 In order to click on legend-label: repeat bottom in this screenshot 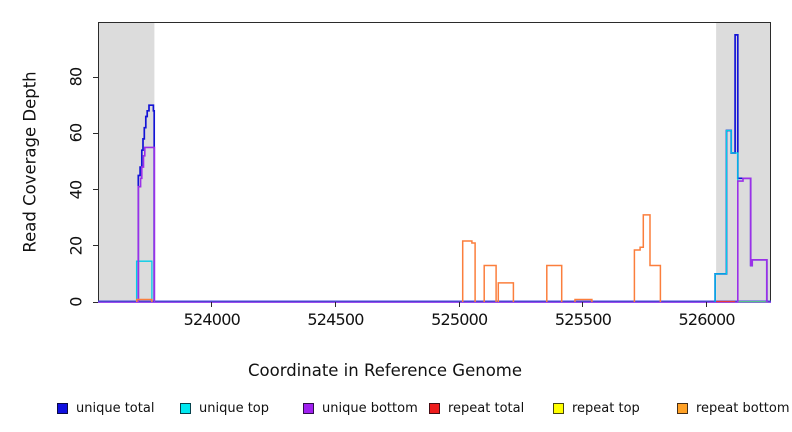, I will do `click(743, 408)`.